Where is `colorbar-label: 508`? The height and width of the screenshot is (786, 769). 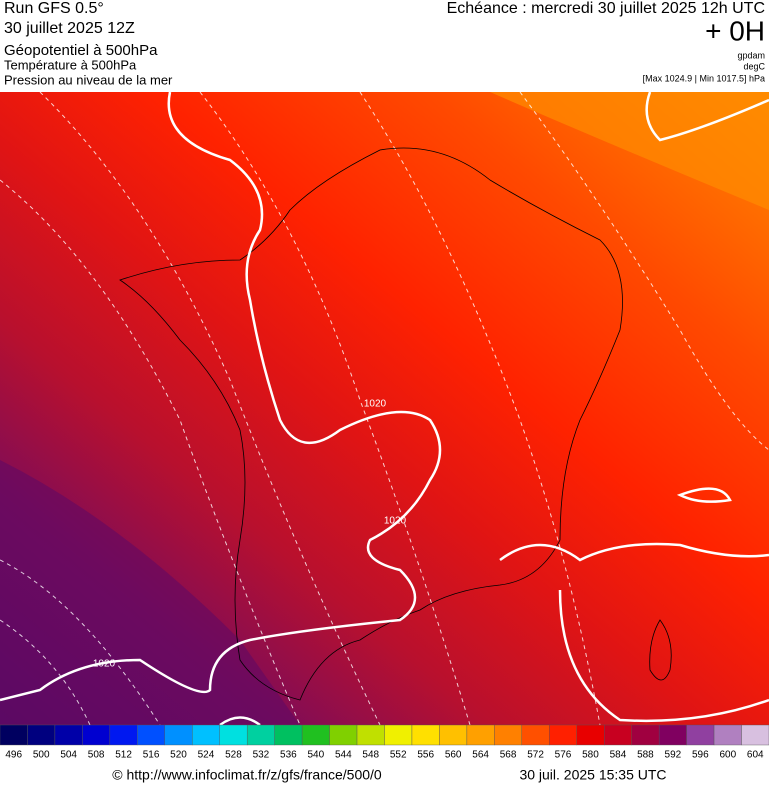 colorbar-label: 508 is located at coordinates (96, 755).